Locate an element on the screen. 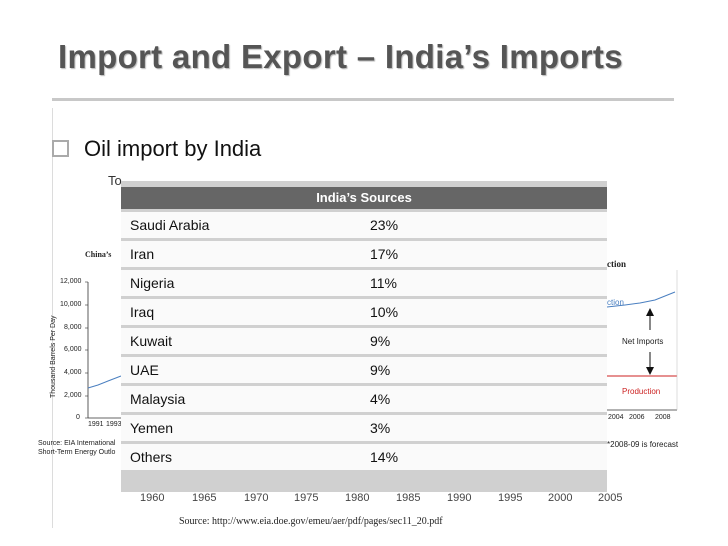 This screenshot has width=728, height=546. share-cell: 3% is located at coordinates (380, 428).